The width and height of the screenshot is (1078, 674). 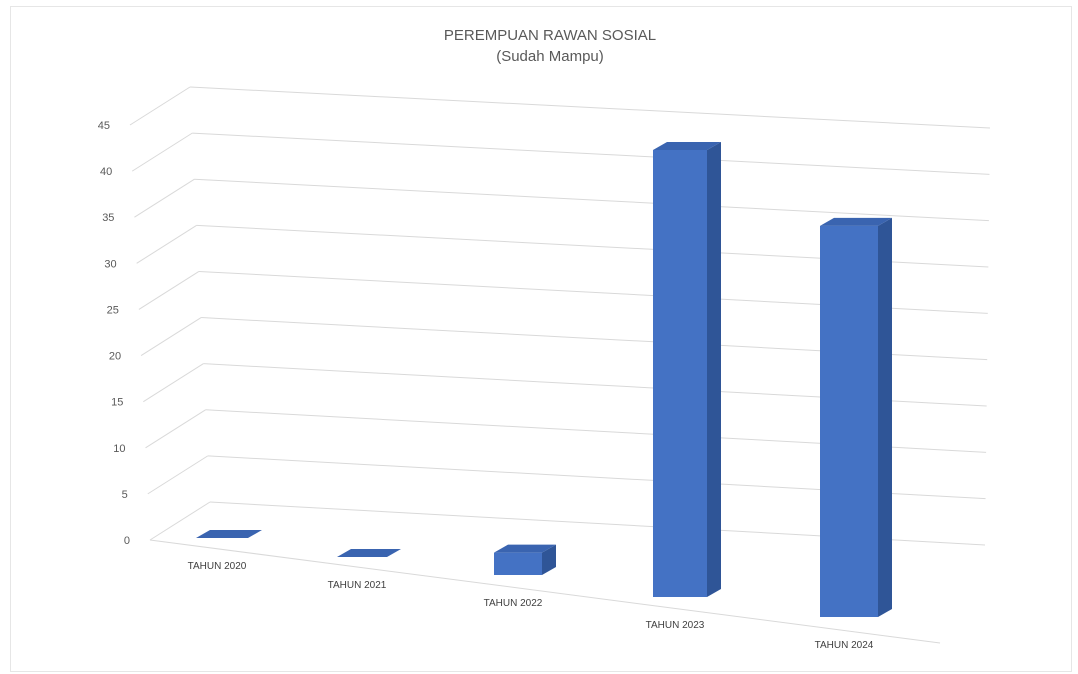 I want to click on y-tick-label: 40, so click(x=106, y=172).